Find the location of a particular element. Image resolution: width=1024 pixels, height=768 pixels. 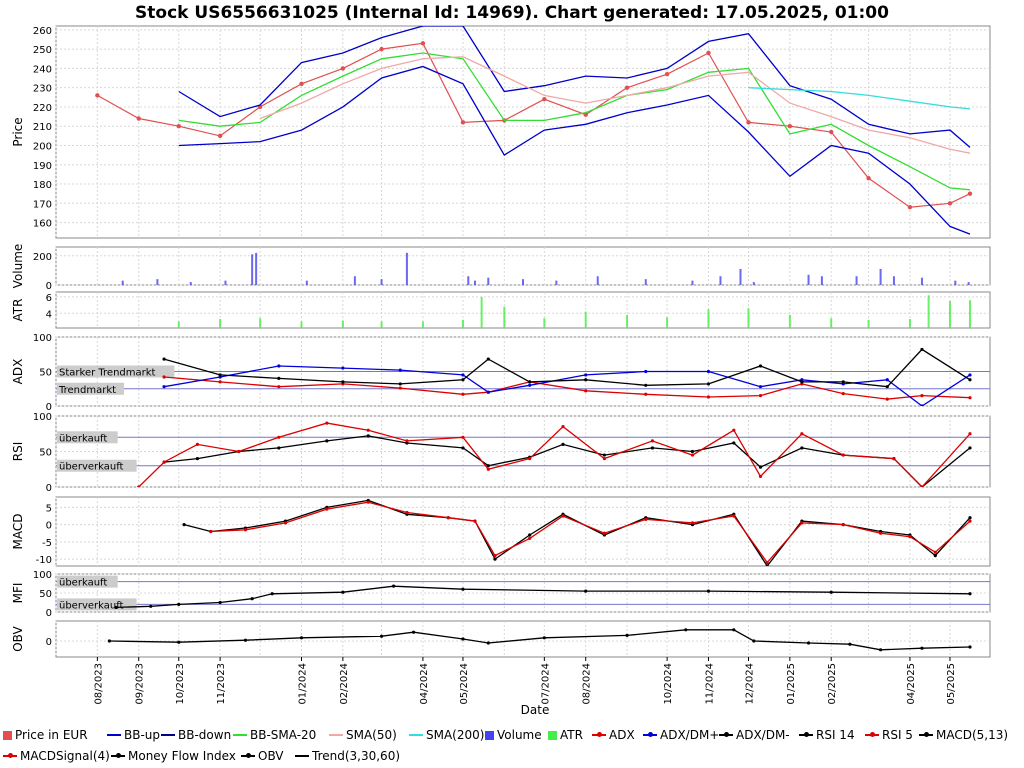

macd-axis-label: MACD is located at coordinates (18, 532).